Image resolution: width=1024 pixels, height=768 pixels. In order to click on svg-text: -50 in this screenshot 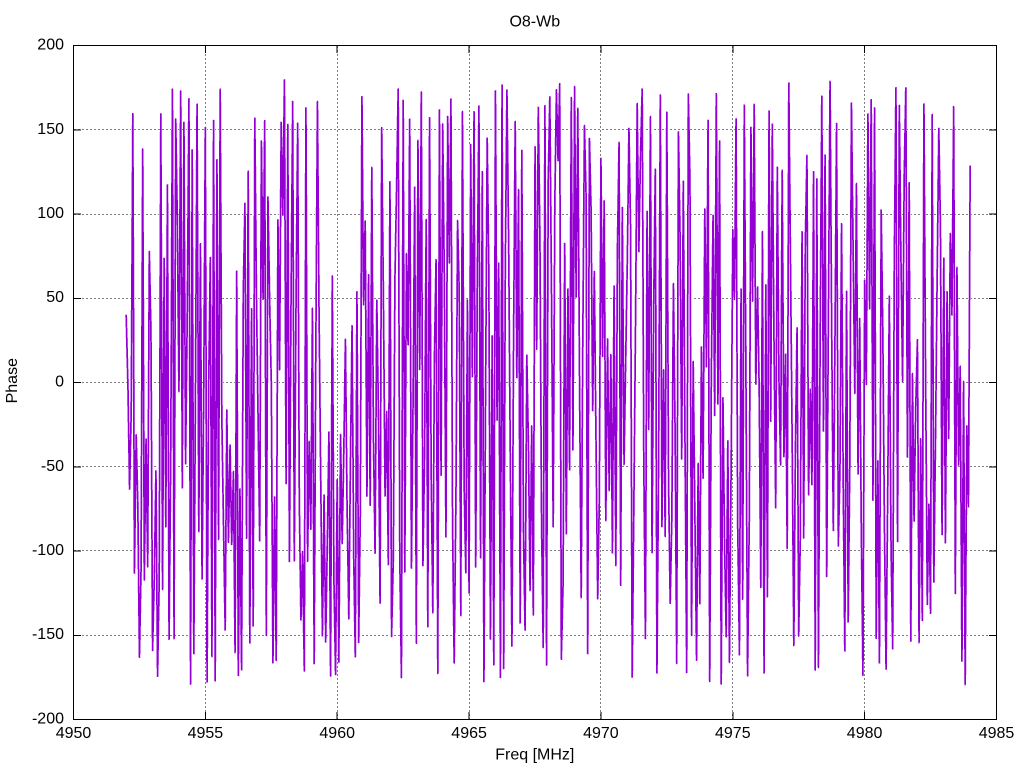, I will do `click(52, 466)`.